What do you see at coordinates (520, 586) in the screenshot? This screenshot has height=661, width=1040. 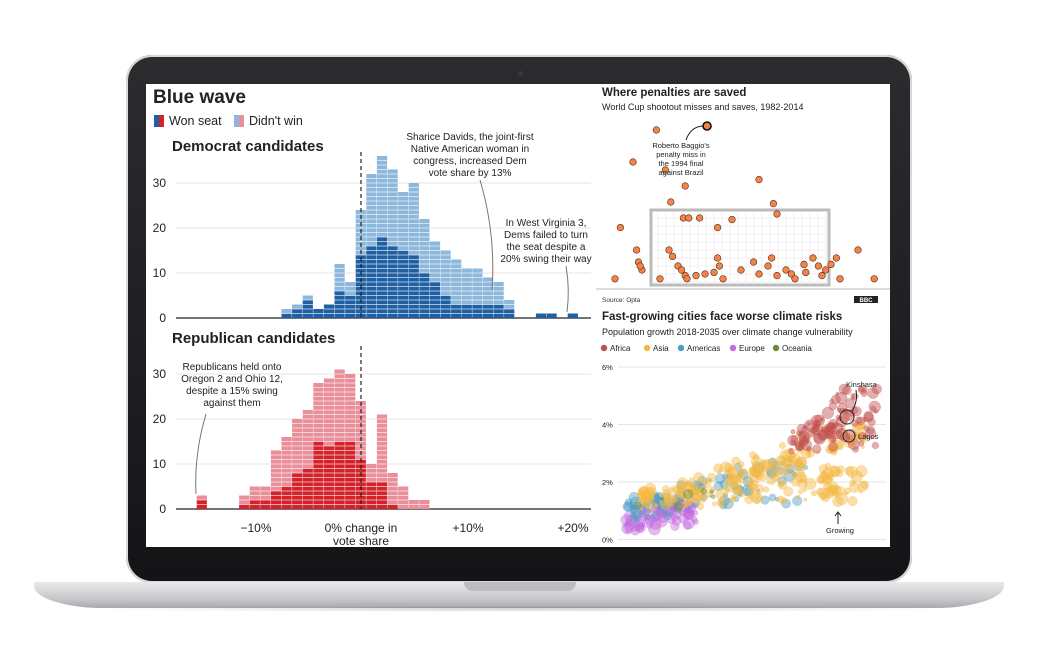 I see `laptop-notch` at bounding box center [520, 586].